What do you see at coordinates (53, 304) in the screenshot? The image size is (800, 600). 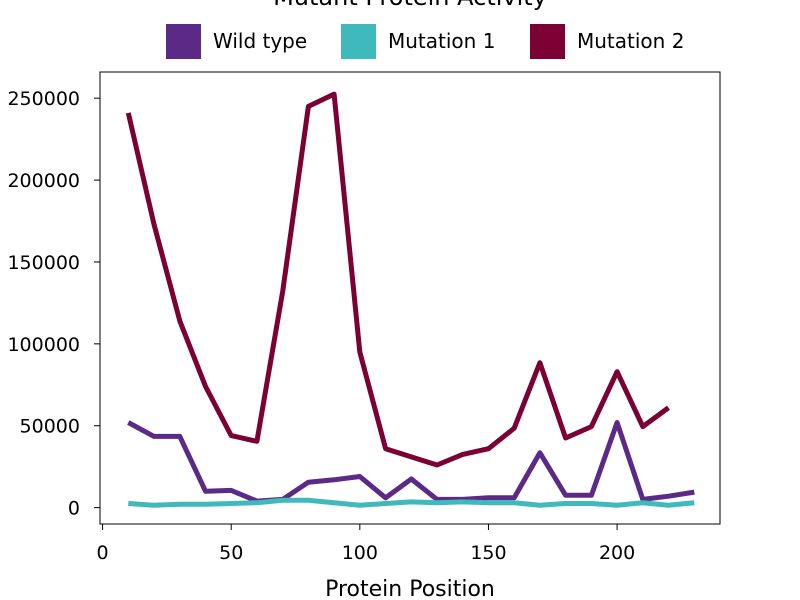 I see `y-axis: 0 50000 100000 150000 200000 250000` at bounding box center [53, 304].